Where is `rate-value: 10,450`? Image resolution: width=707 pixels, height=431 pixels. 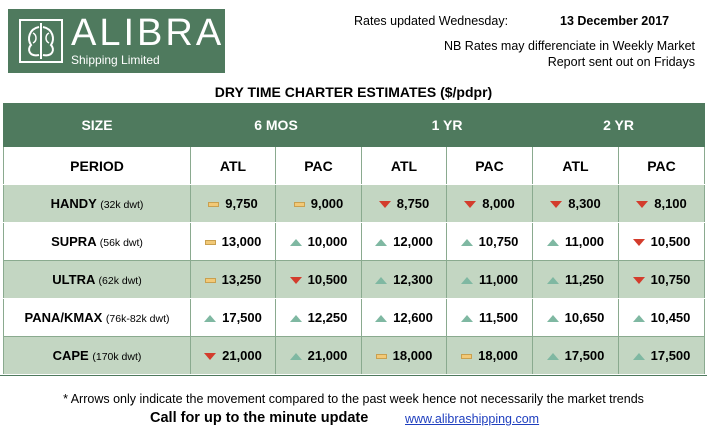 rate-value: 10,450 is located at coordinates (670, 317).